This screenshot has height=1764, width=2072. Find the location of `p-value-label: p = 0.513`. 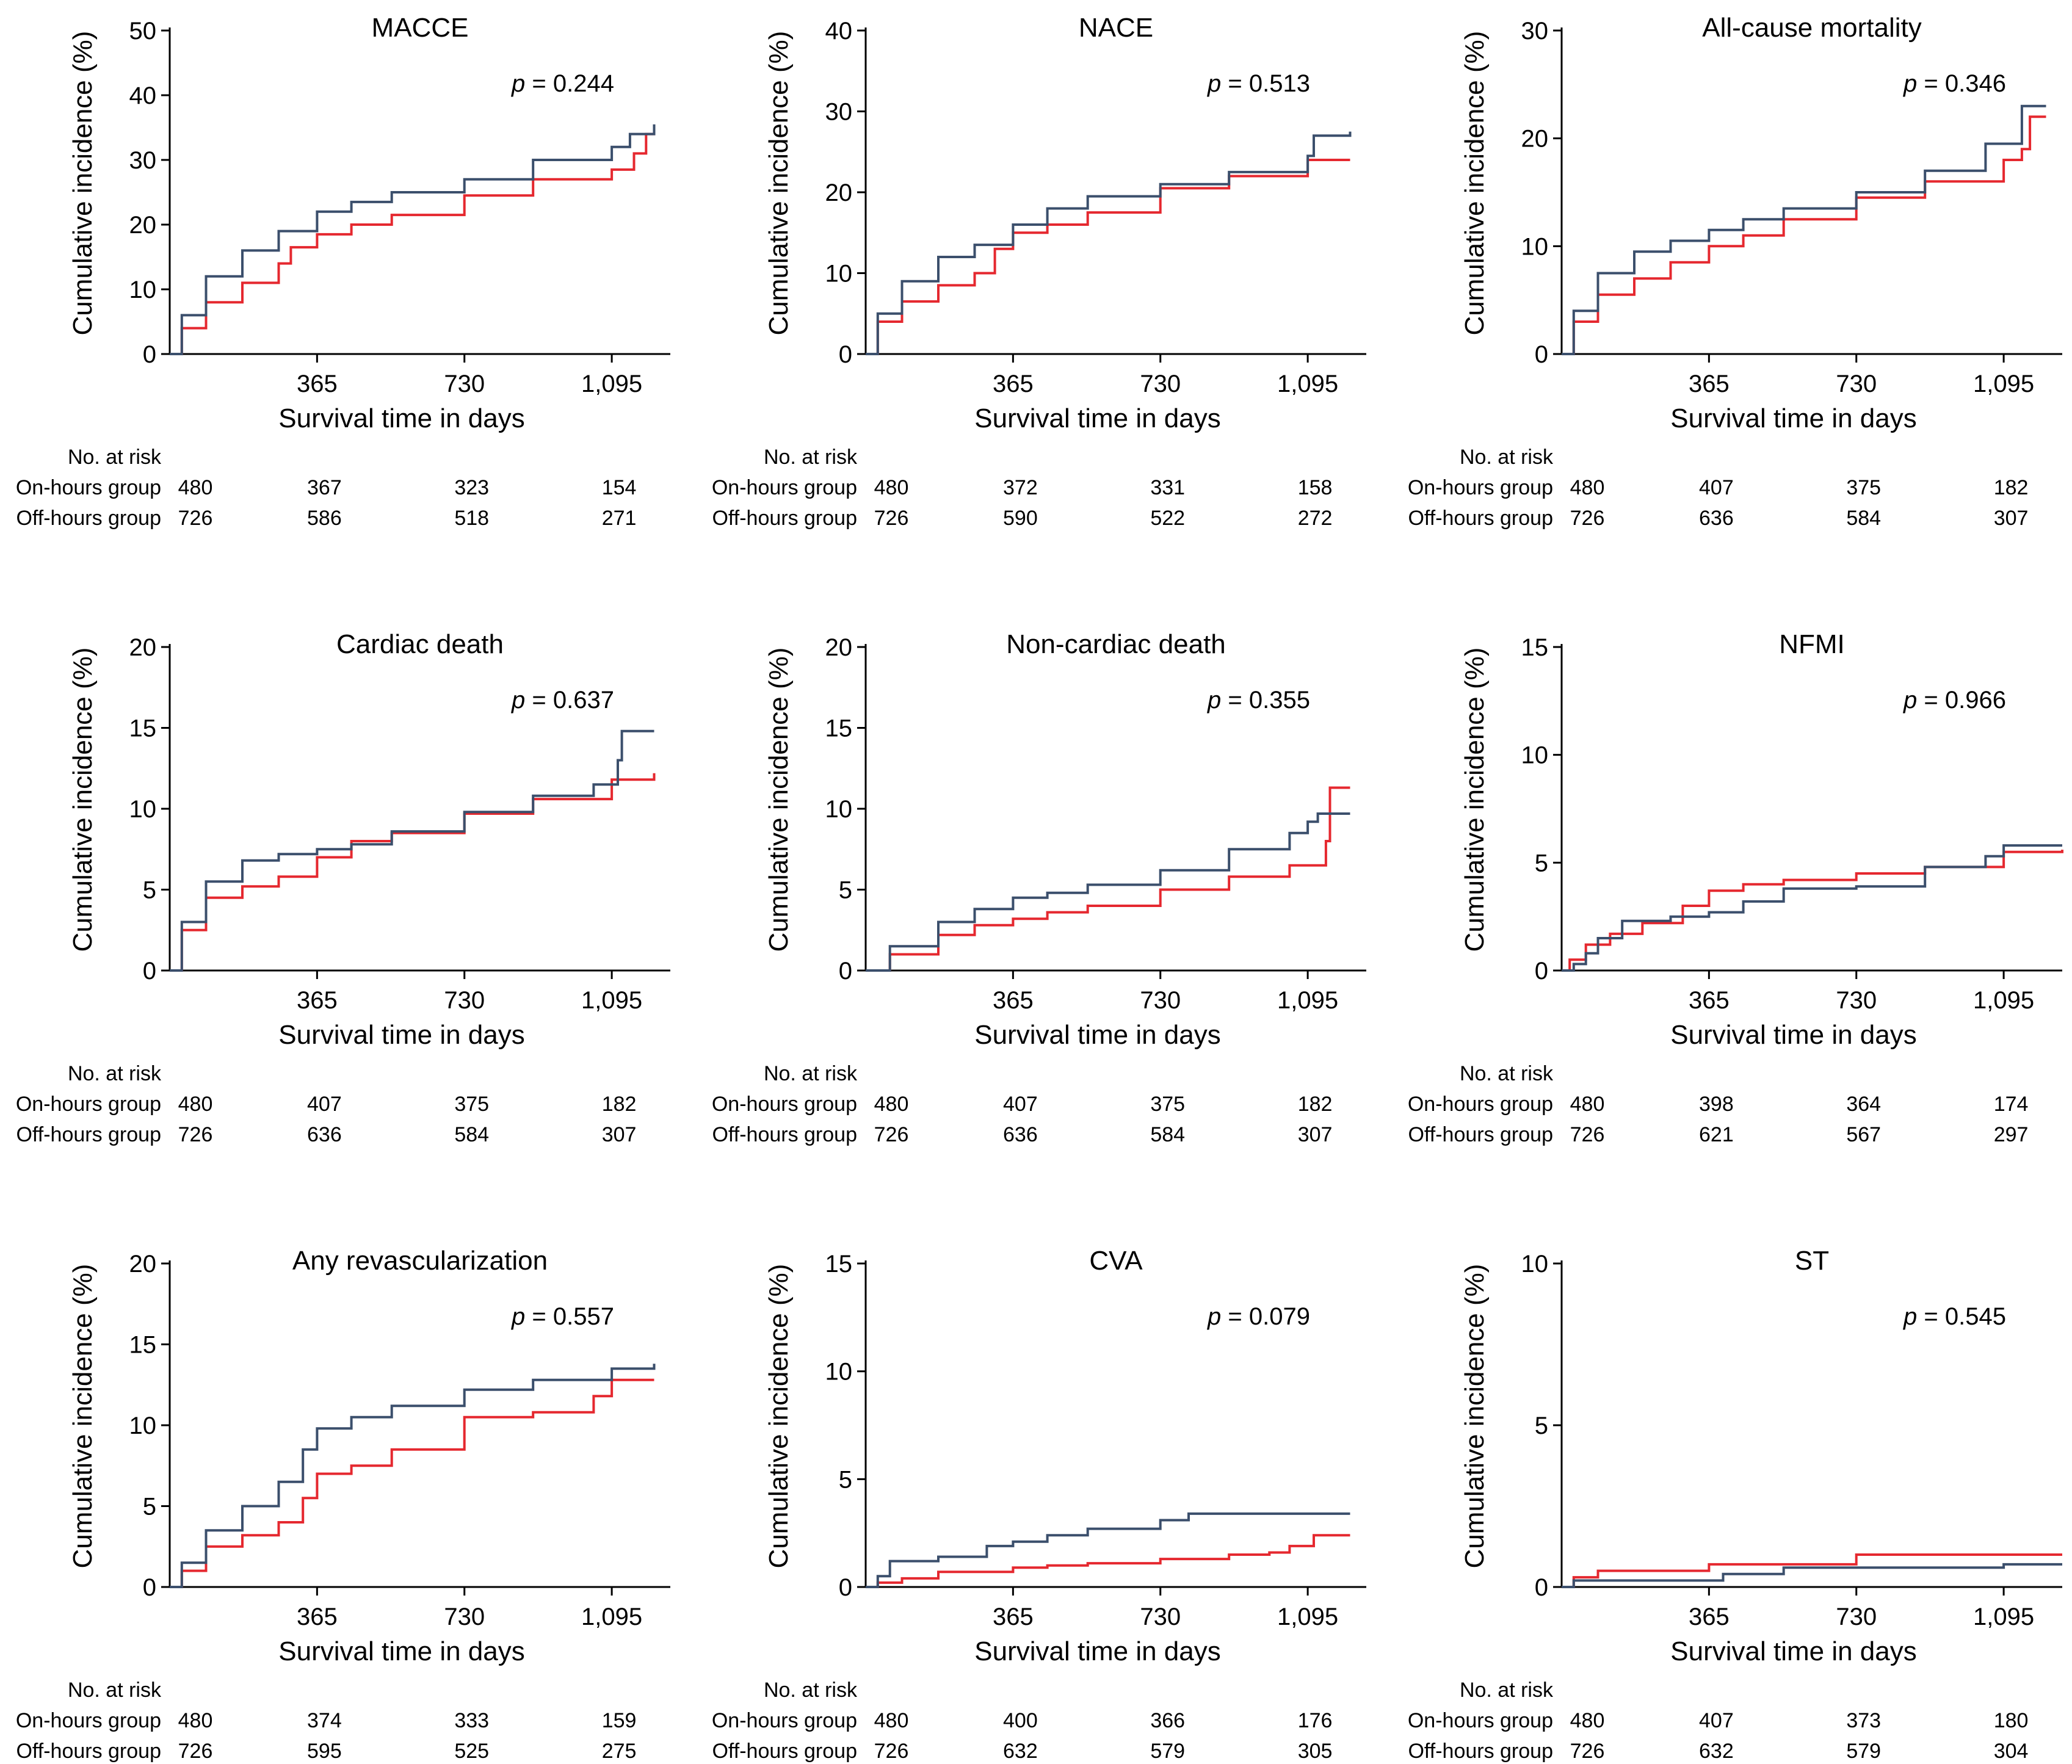

p-value-label: p = 0.513 is located at coordinates (1258, 84).